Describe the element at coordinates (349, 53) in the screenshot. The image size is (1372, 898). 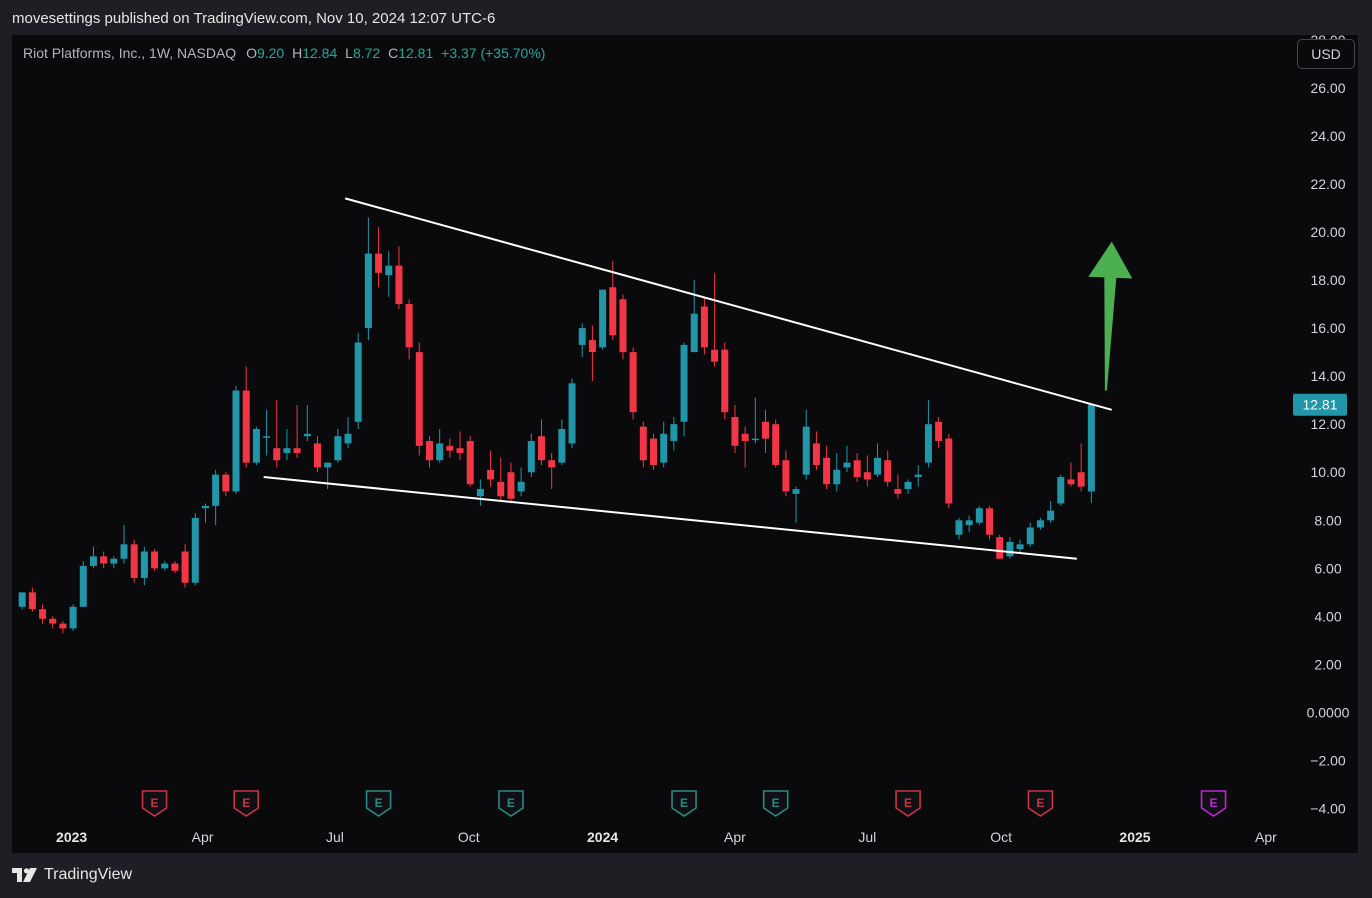
I see `low-label: L` at that location.